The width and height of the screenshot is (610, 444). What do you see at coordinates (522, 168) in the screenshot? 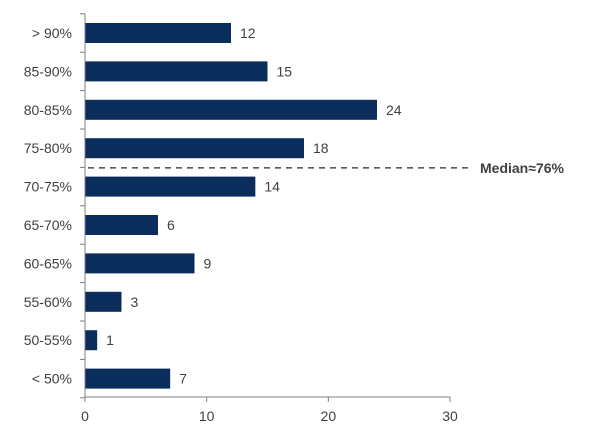
I see `median-label: Median≈76%` at bounding box center [522, 168].